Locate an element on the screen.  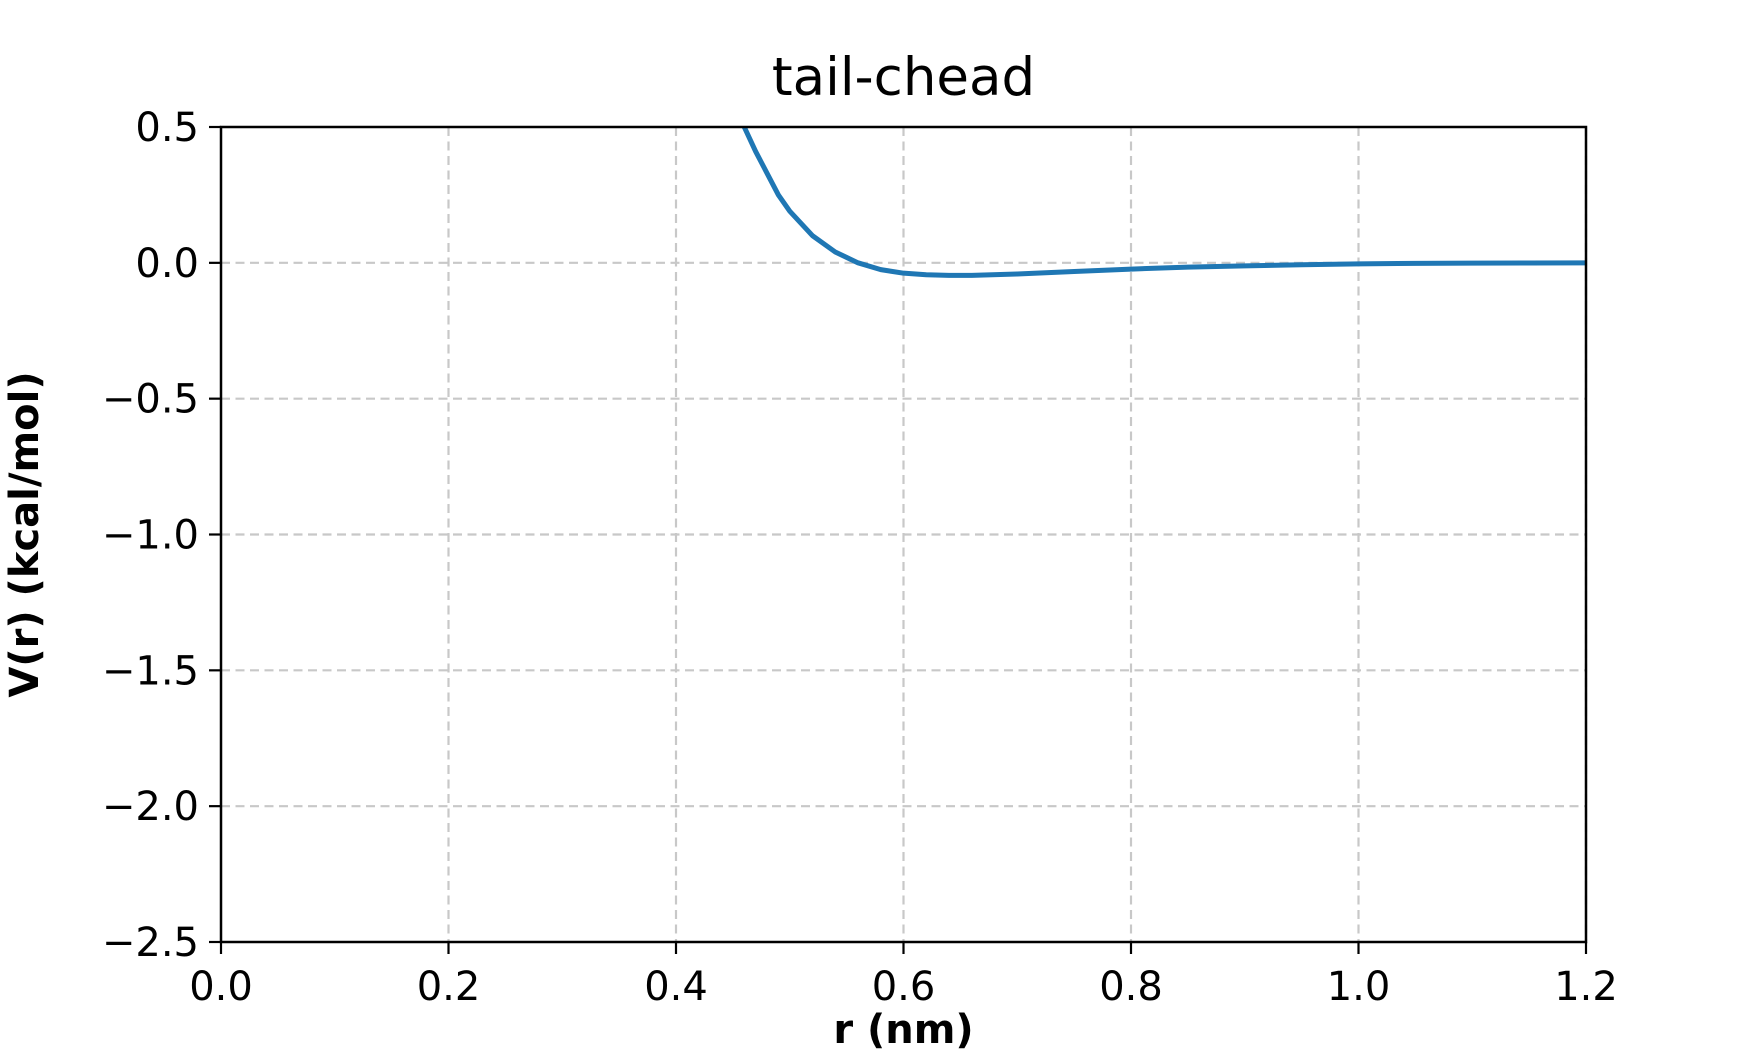
x-tick-label: 0.6 is located at coordinates (904, 987).